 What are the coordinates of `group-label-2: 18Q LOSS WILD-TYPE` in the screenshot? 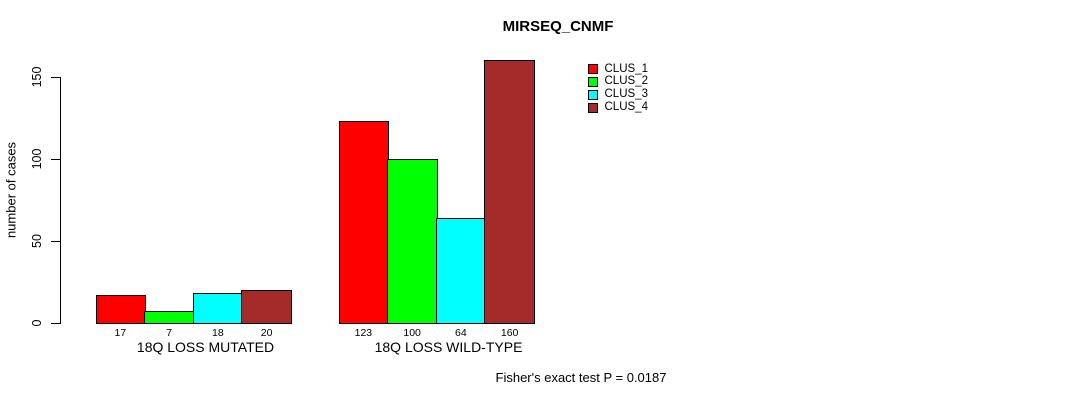 It's located at (448, 347).